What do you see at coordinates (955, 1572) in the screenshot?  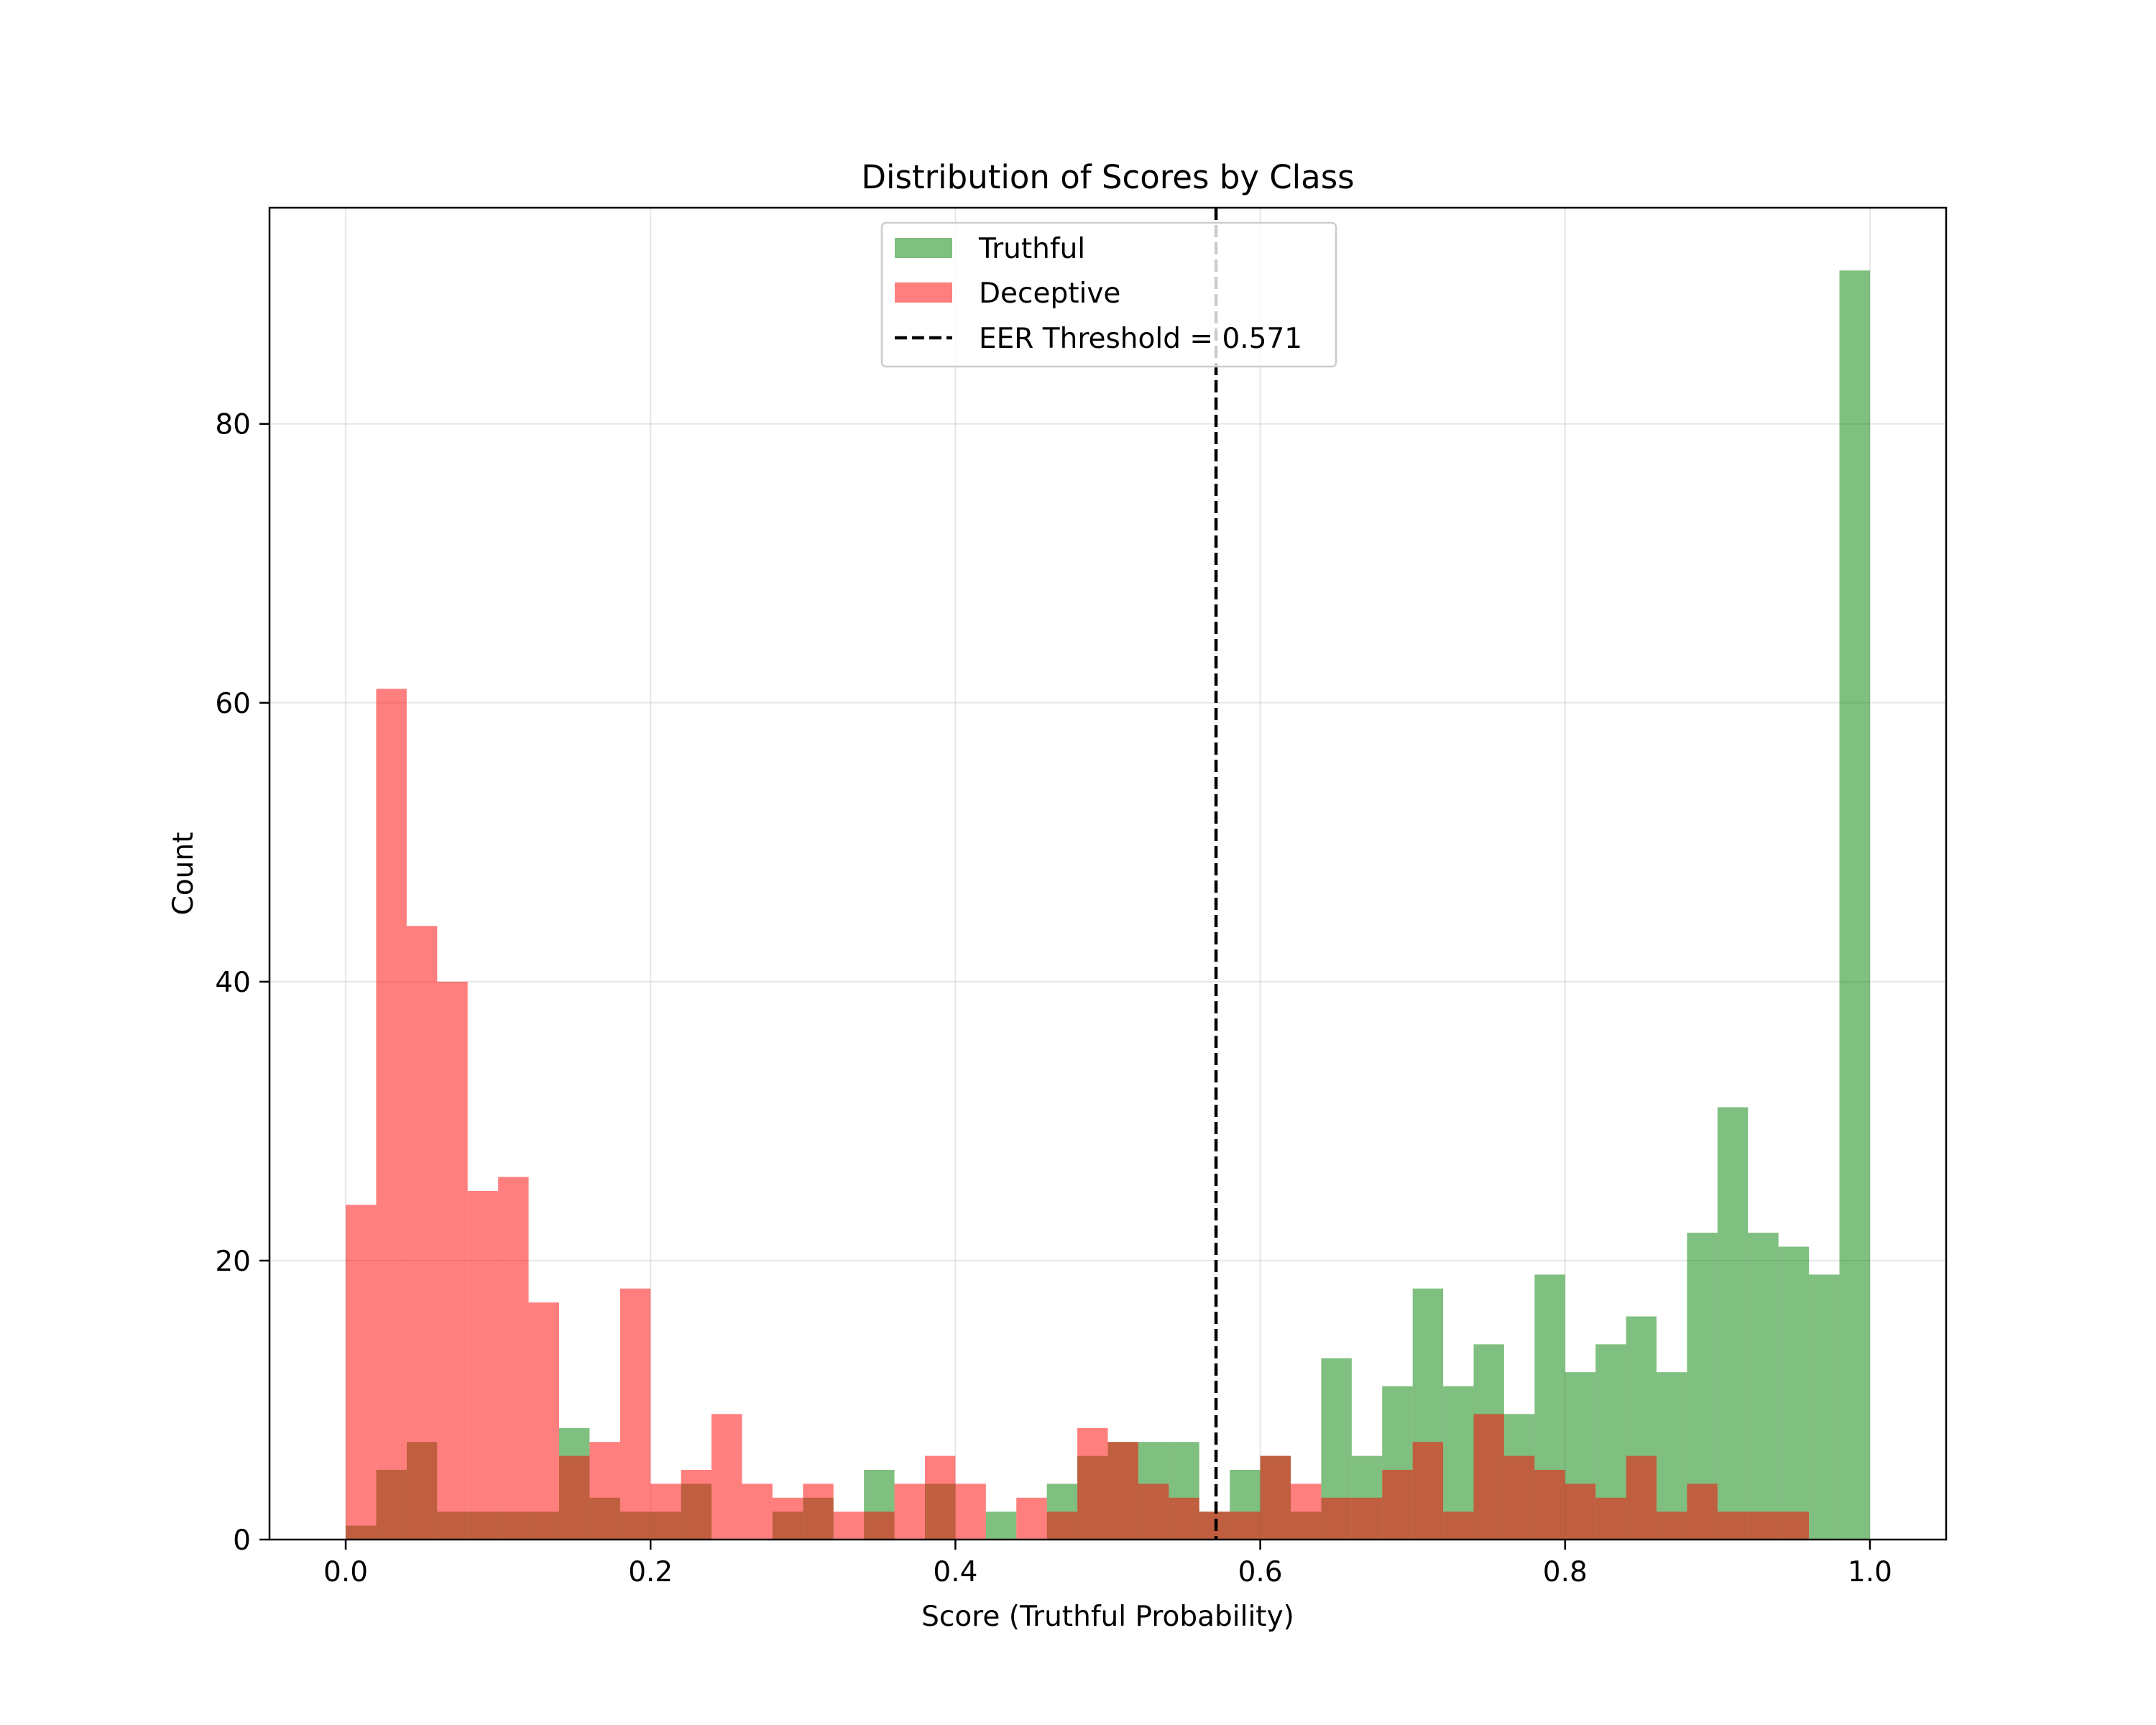 I see `x-tick-label: 0.4` at bounding box center [955, 1572].